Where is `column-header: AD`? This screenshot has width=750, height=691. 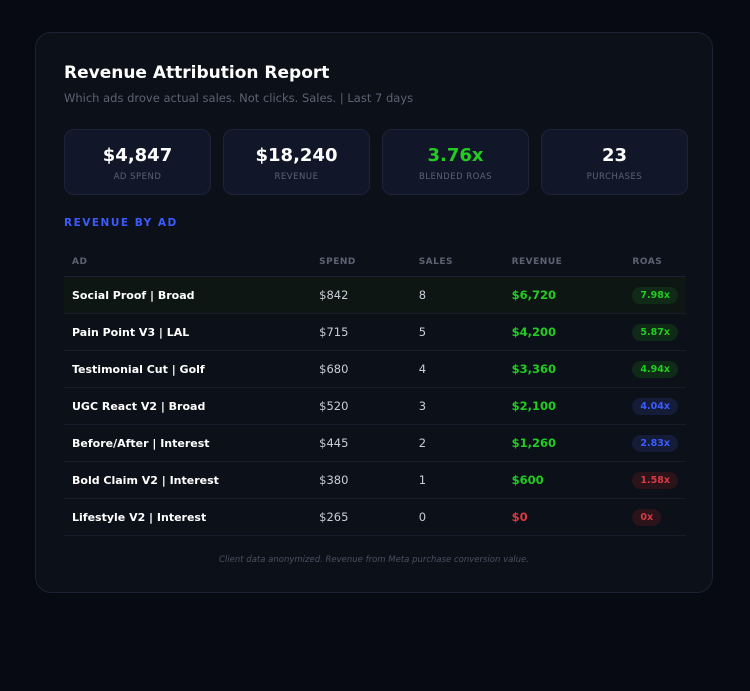 column-header: AD is located at coordinates (188, 262).